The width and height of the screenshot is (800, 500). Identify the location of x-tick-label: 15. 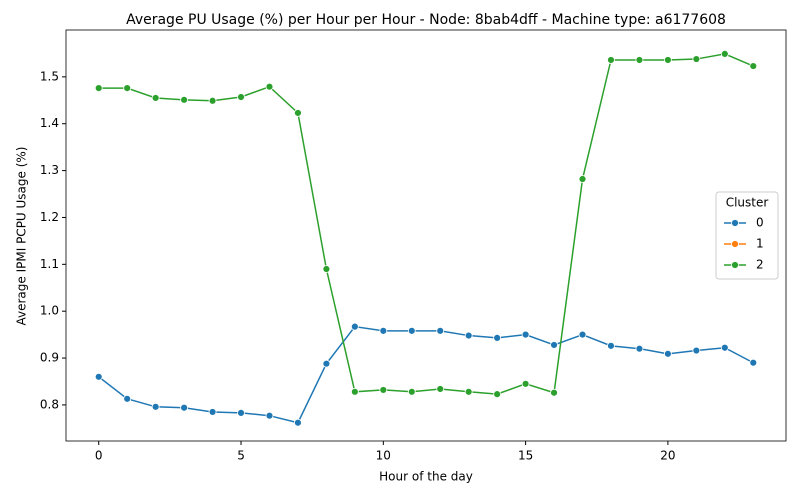
(525, 456).